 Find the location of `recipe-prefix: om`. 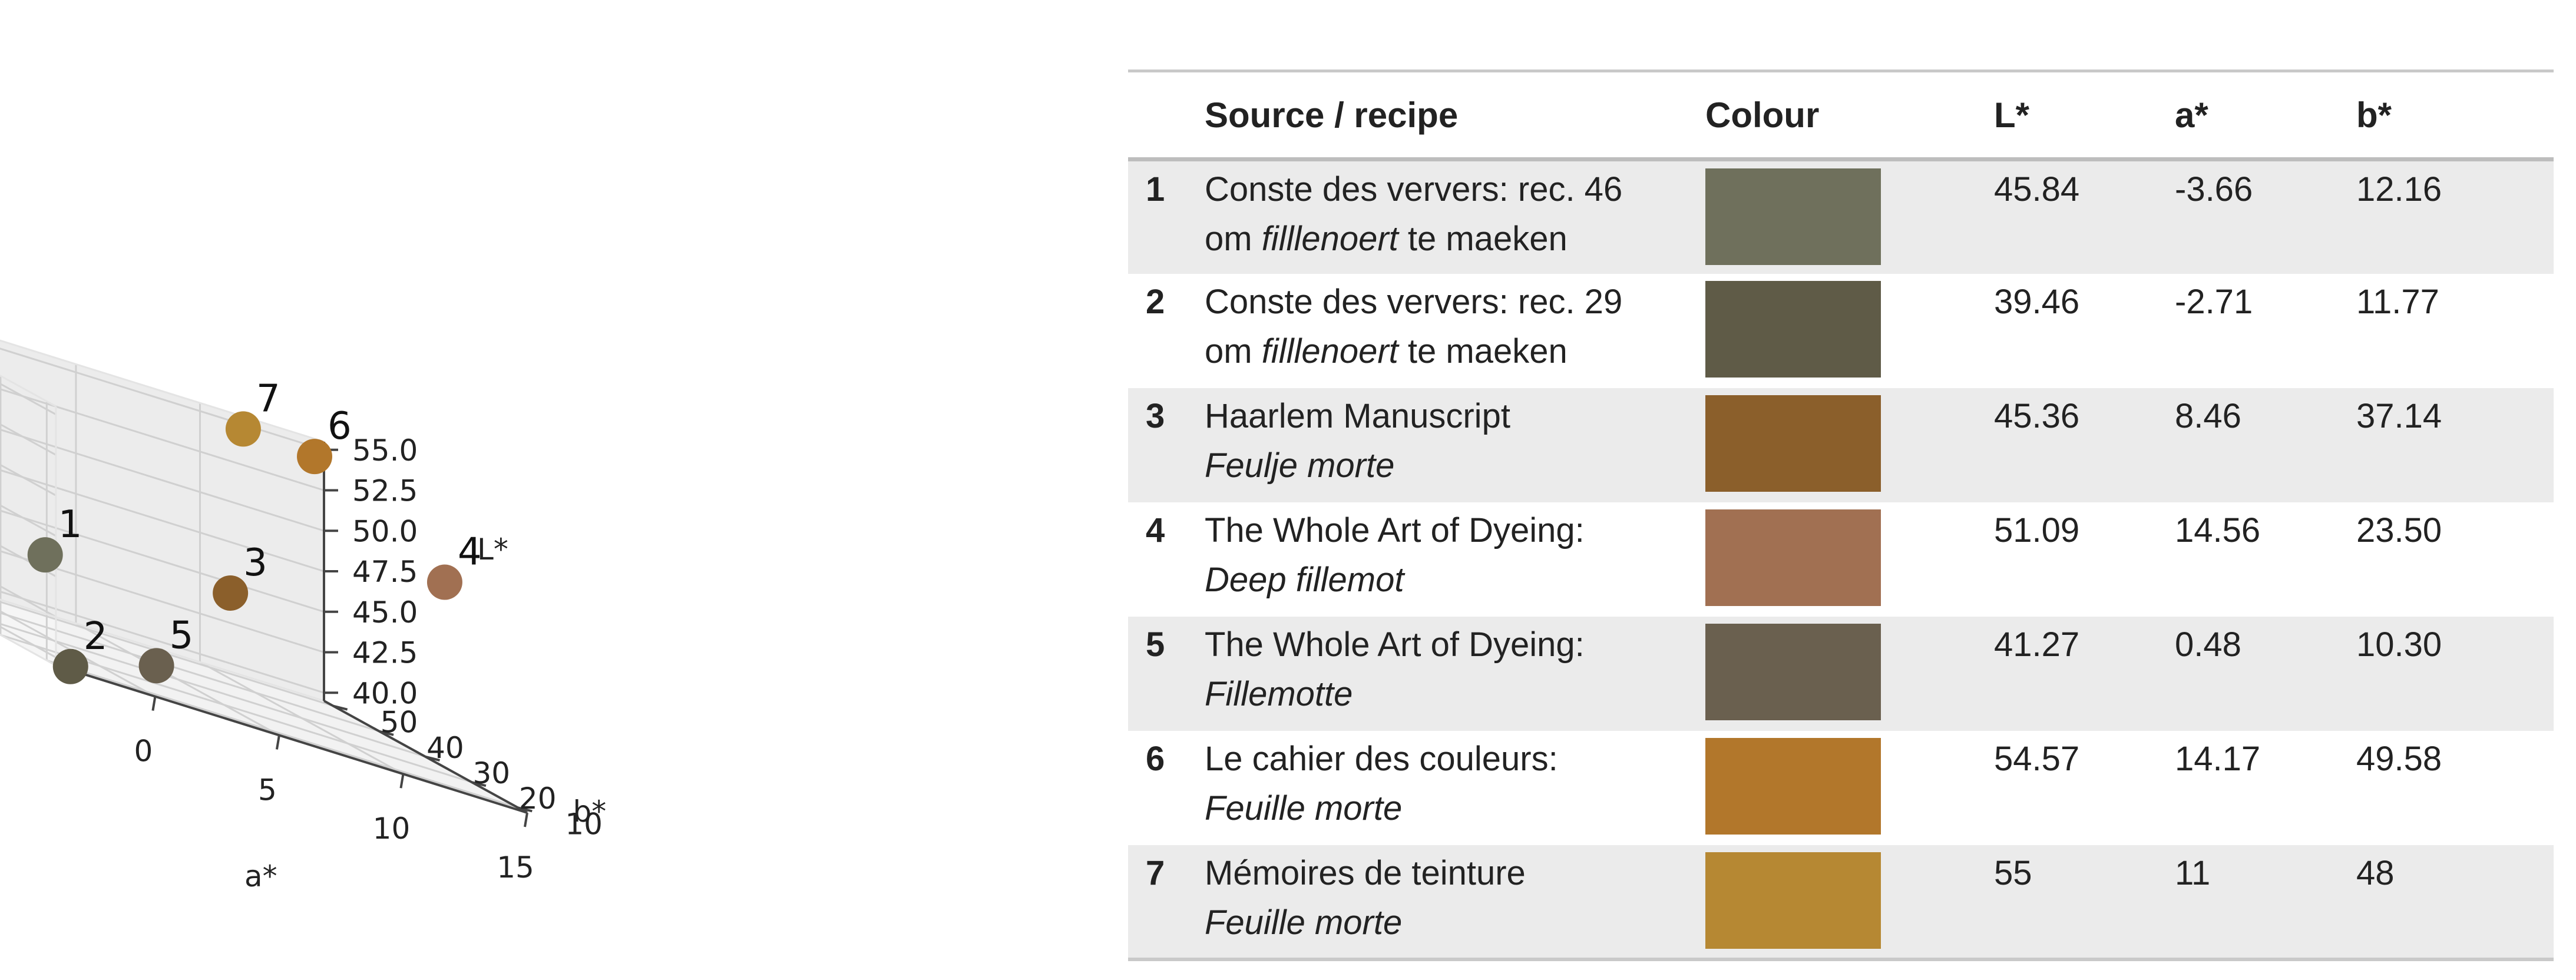

recipe-prefix: om is located at coordinates (1233, 239).